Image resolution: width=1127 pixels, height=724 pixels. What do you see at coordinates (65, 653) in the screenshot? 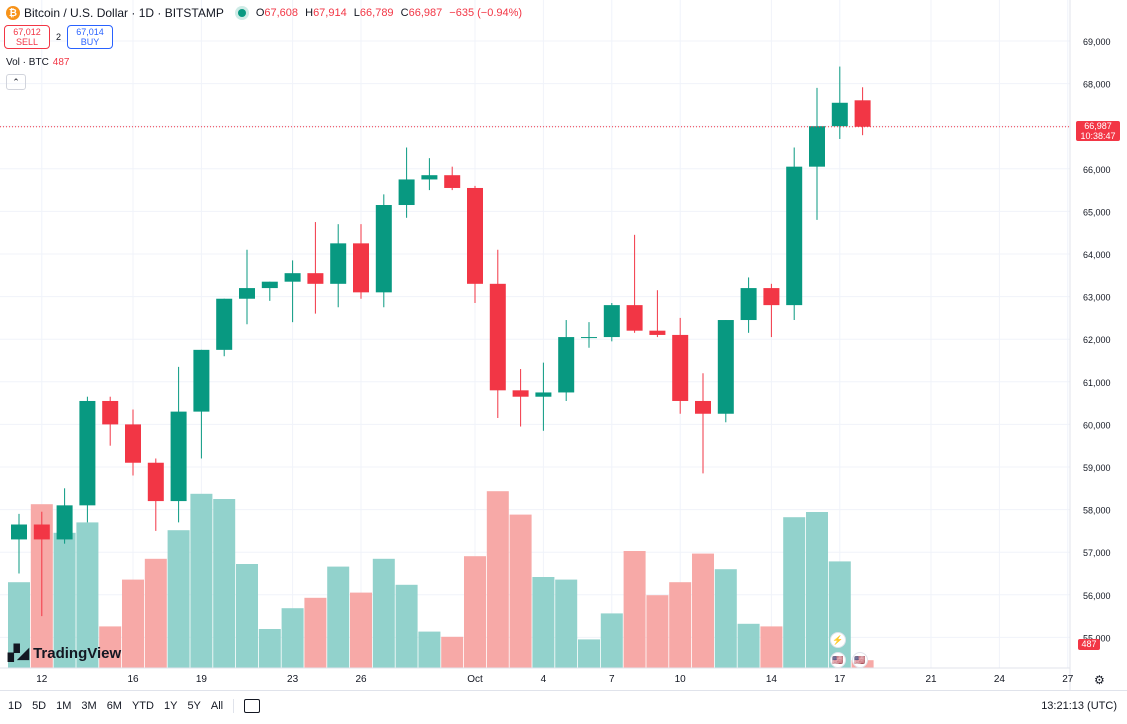
I see `tradingview-logo: ▞◢ TradingView` at bounding box center [65, 653].